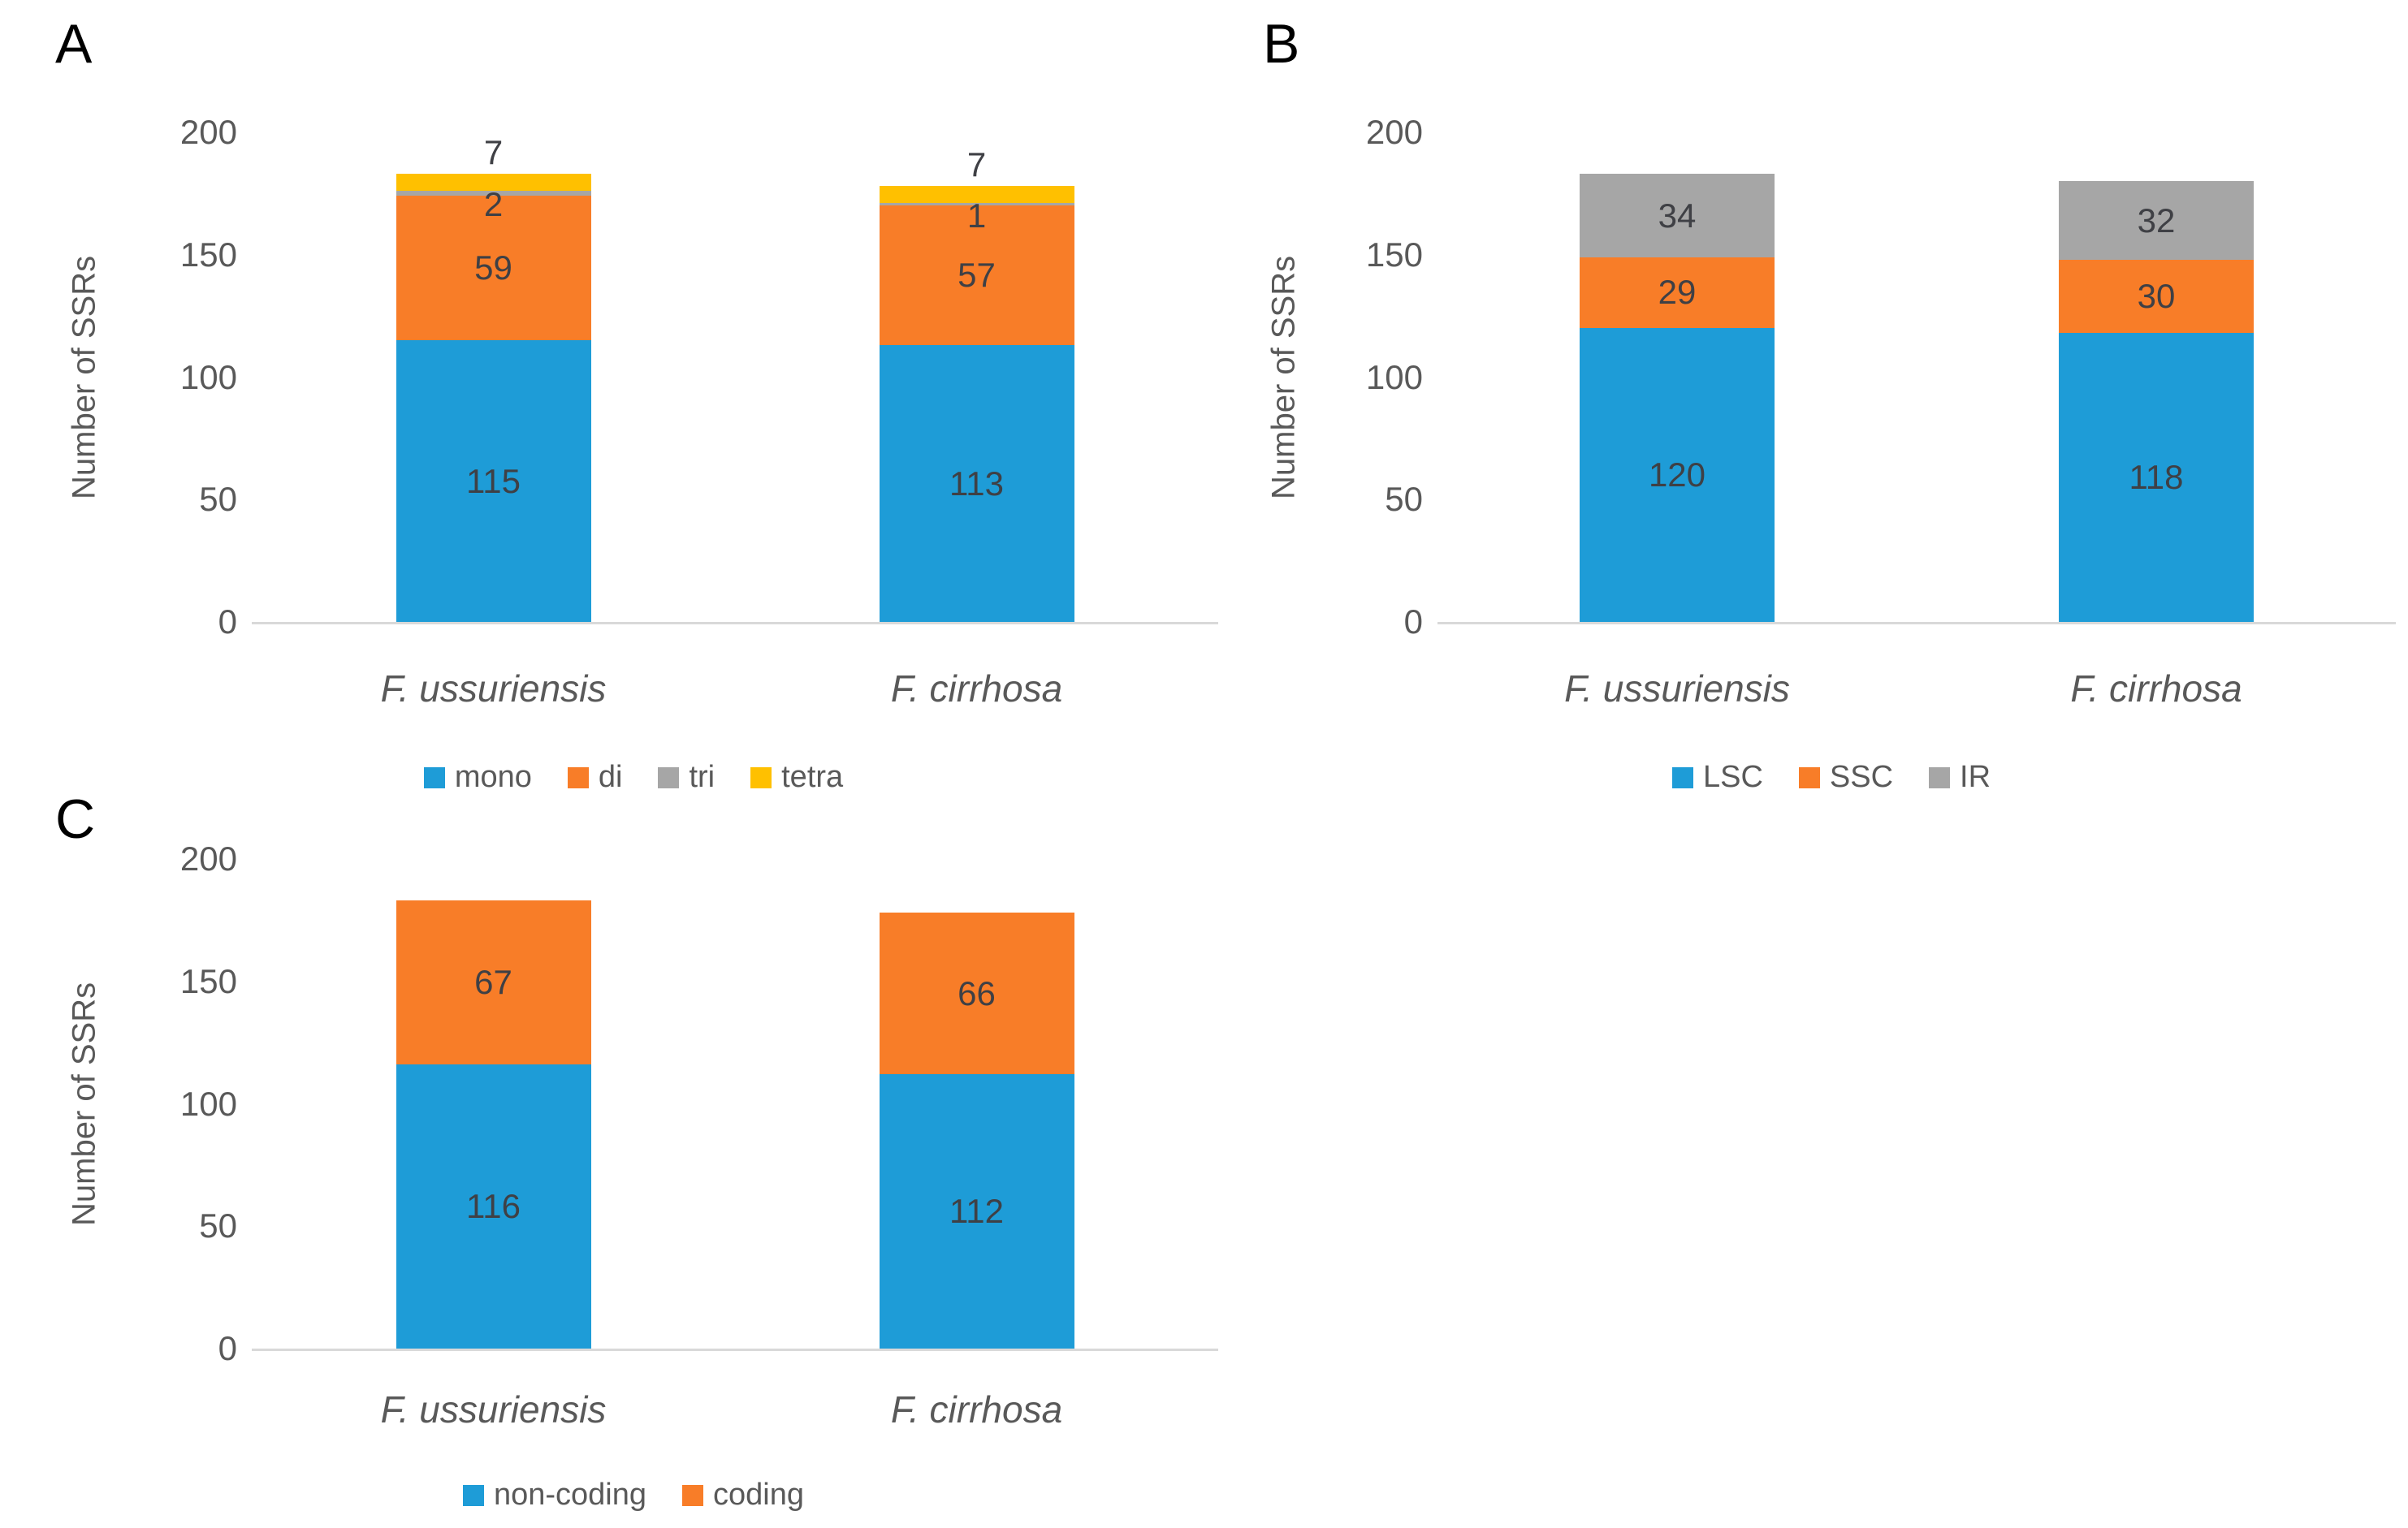  I want to click on legend-swatch-lsc, so click(1682, 777).